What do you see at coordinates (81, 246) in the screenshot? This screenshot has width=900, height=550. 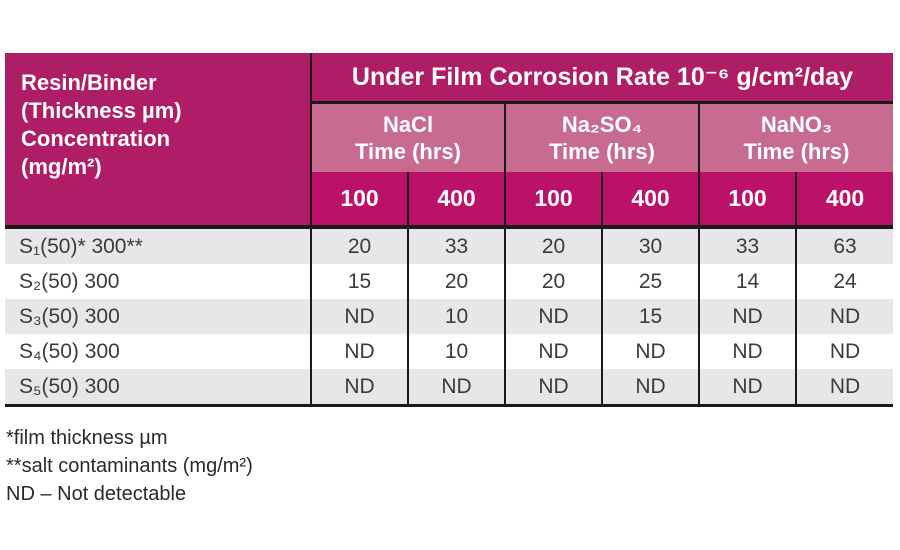 I see `row-label: S₁(50)* 300**` at bounding box center [81, 246].